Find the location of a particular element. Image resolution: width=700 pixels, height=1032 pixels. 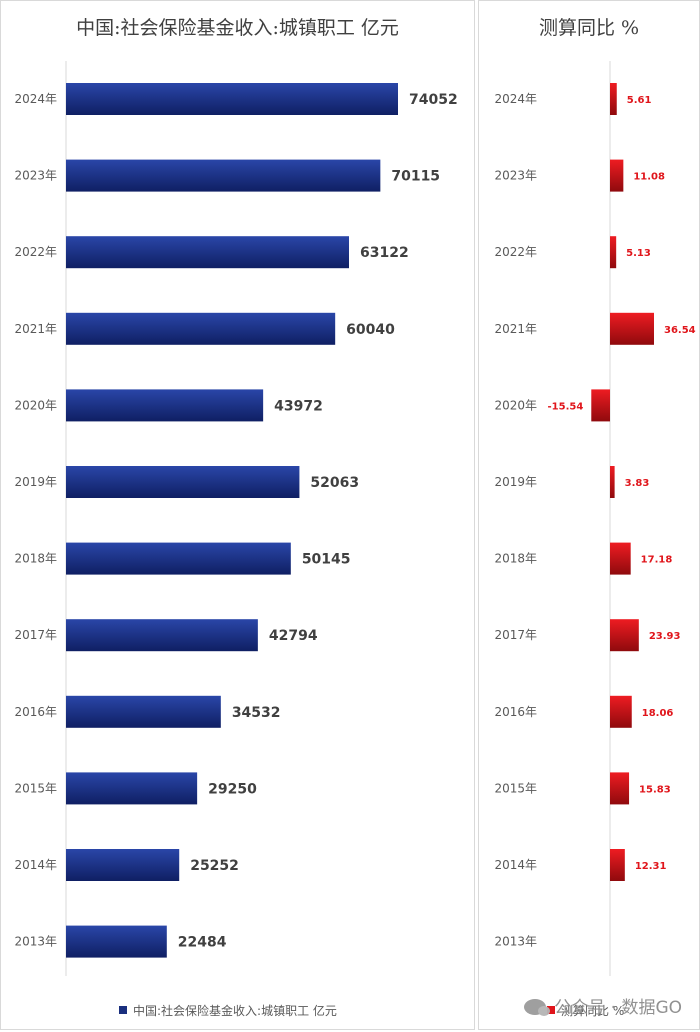

right-data-label: 17.18 is located at coordinates (657, 560).